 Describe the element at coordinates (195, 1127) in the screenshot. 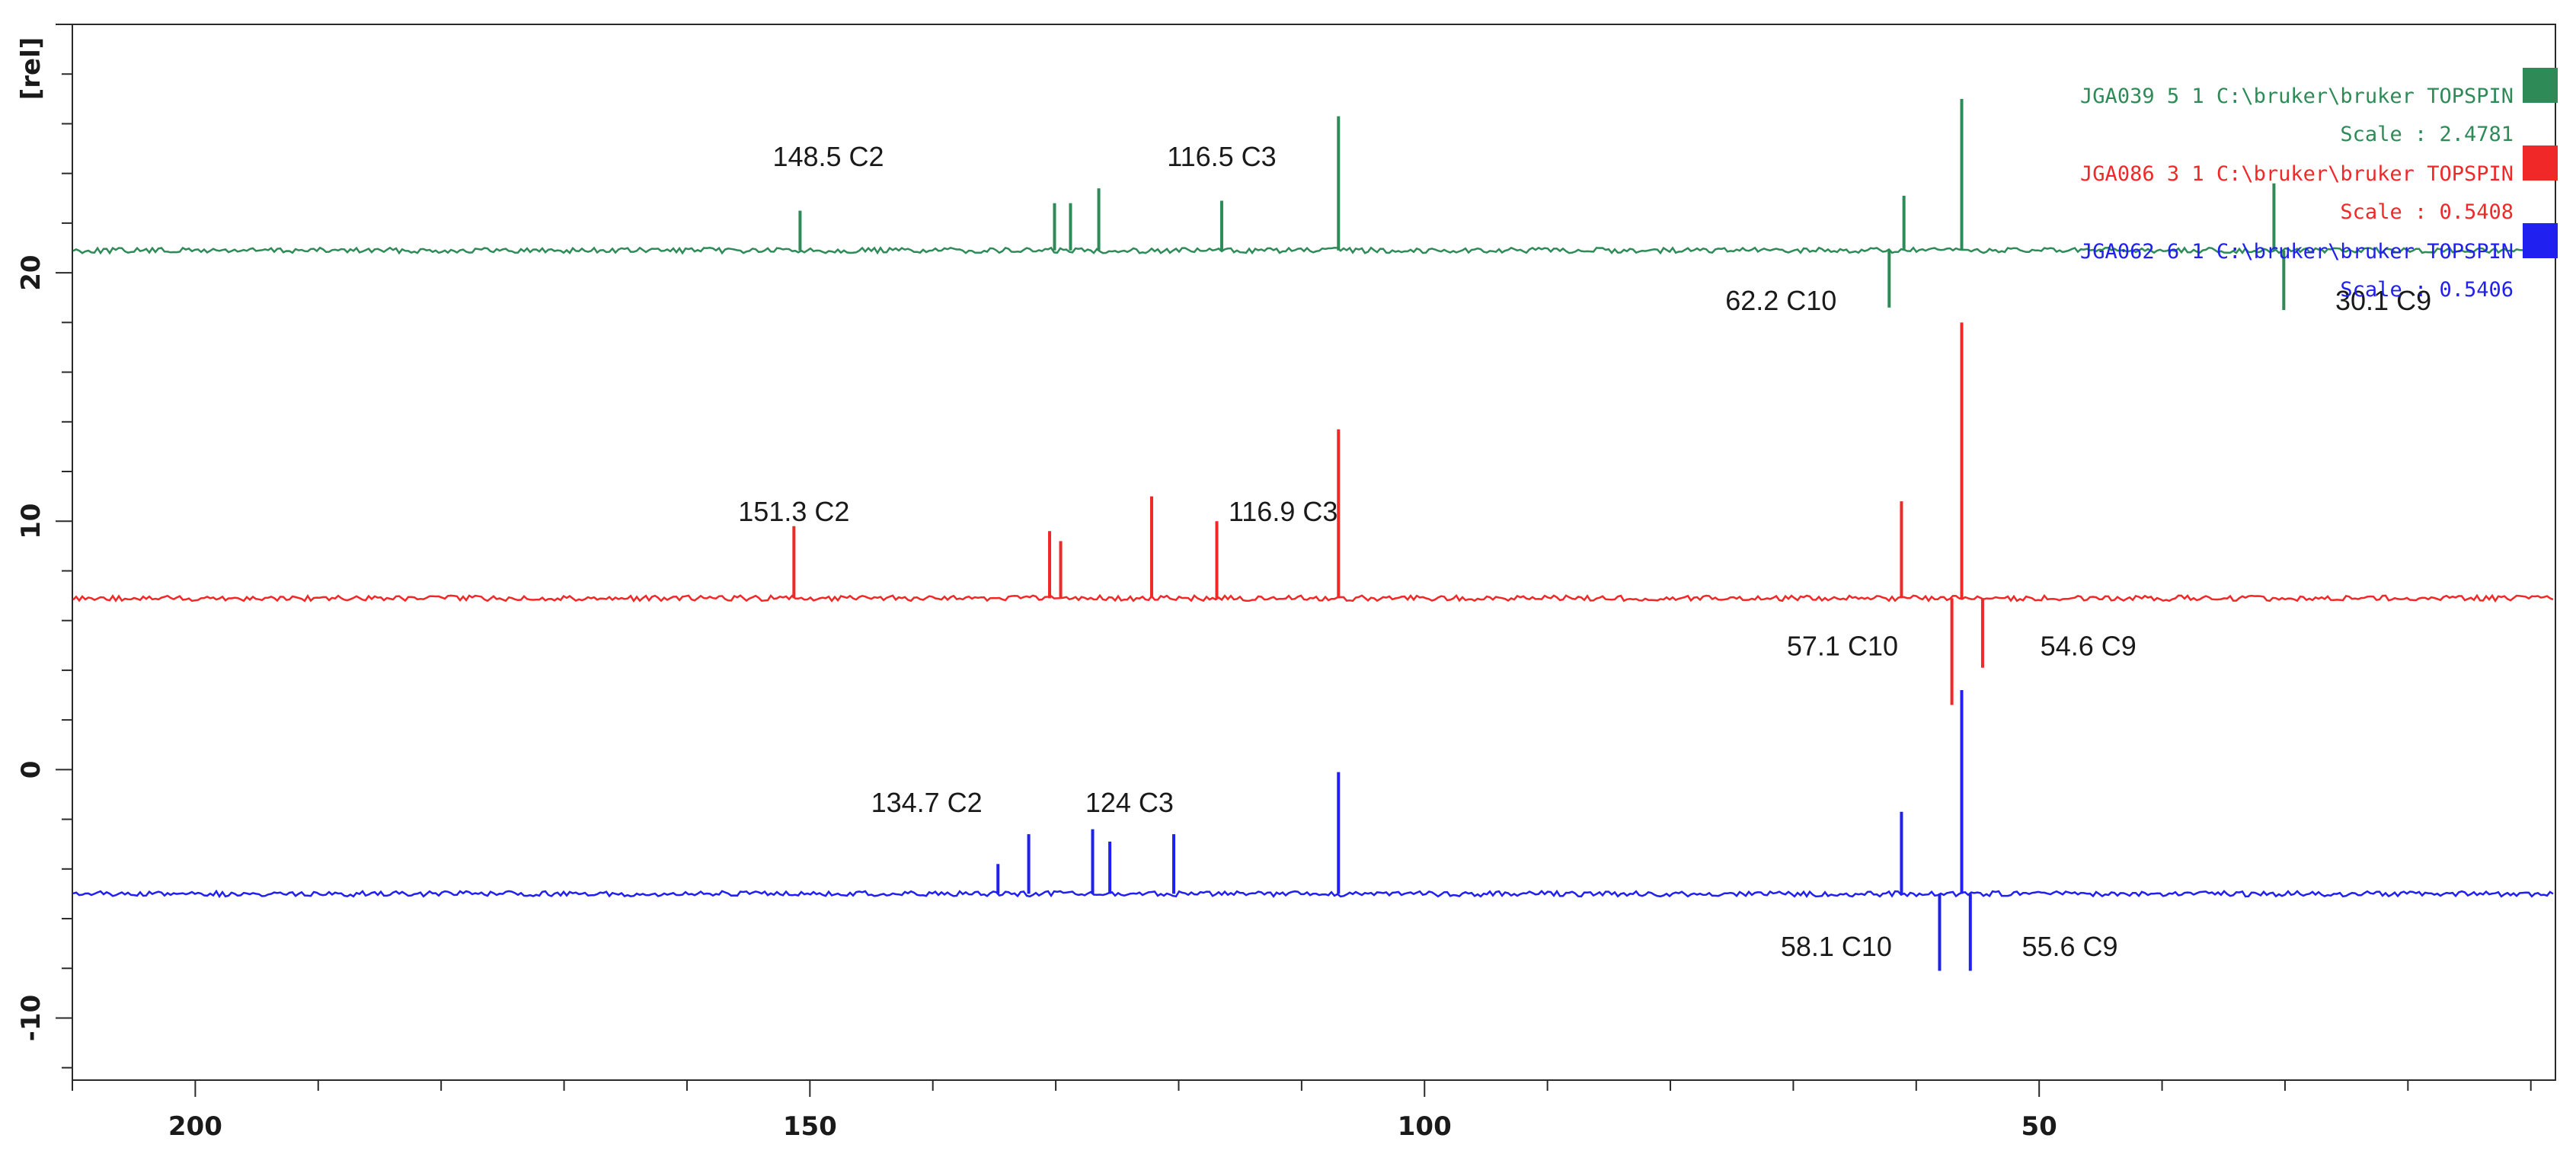

I see `x-tick-label: 200` at that location.